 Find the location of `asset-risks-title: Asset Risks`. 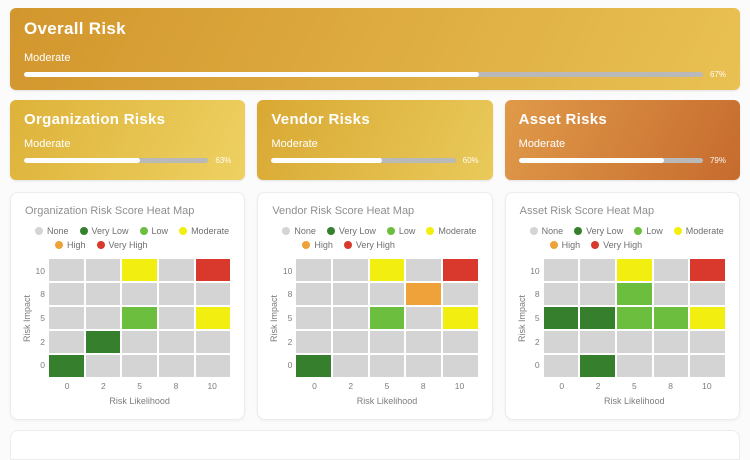

asset-risks-title: Asset Risks is located at coordinates (563, 119).